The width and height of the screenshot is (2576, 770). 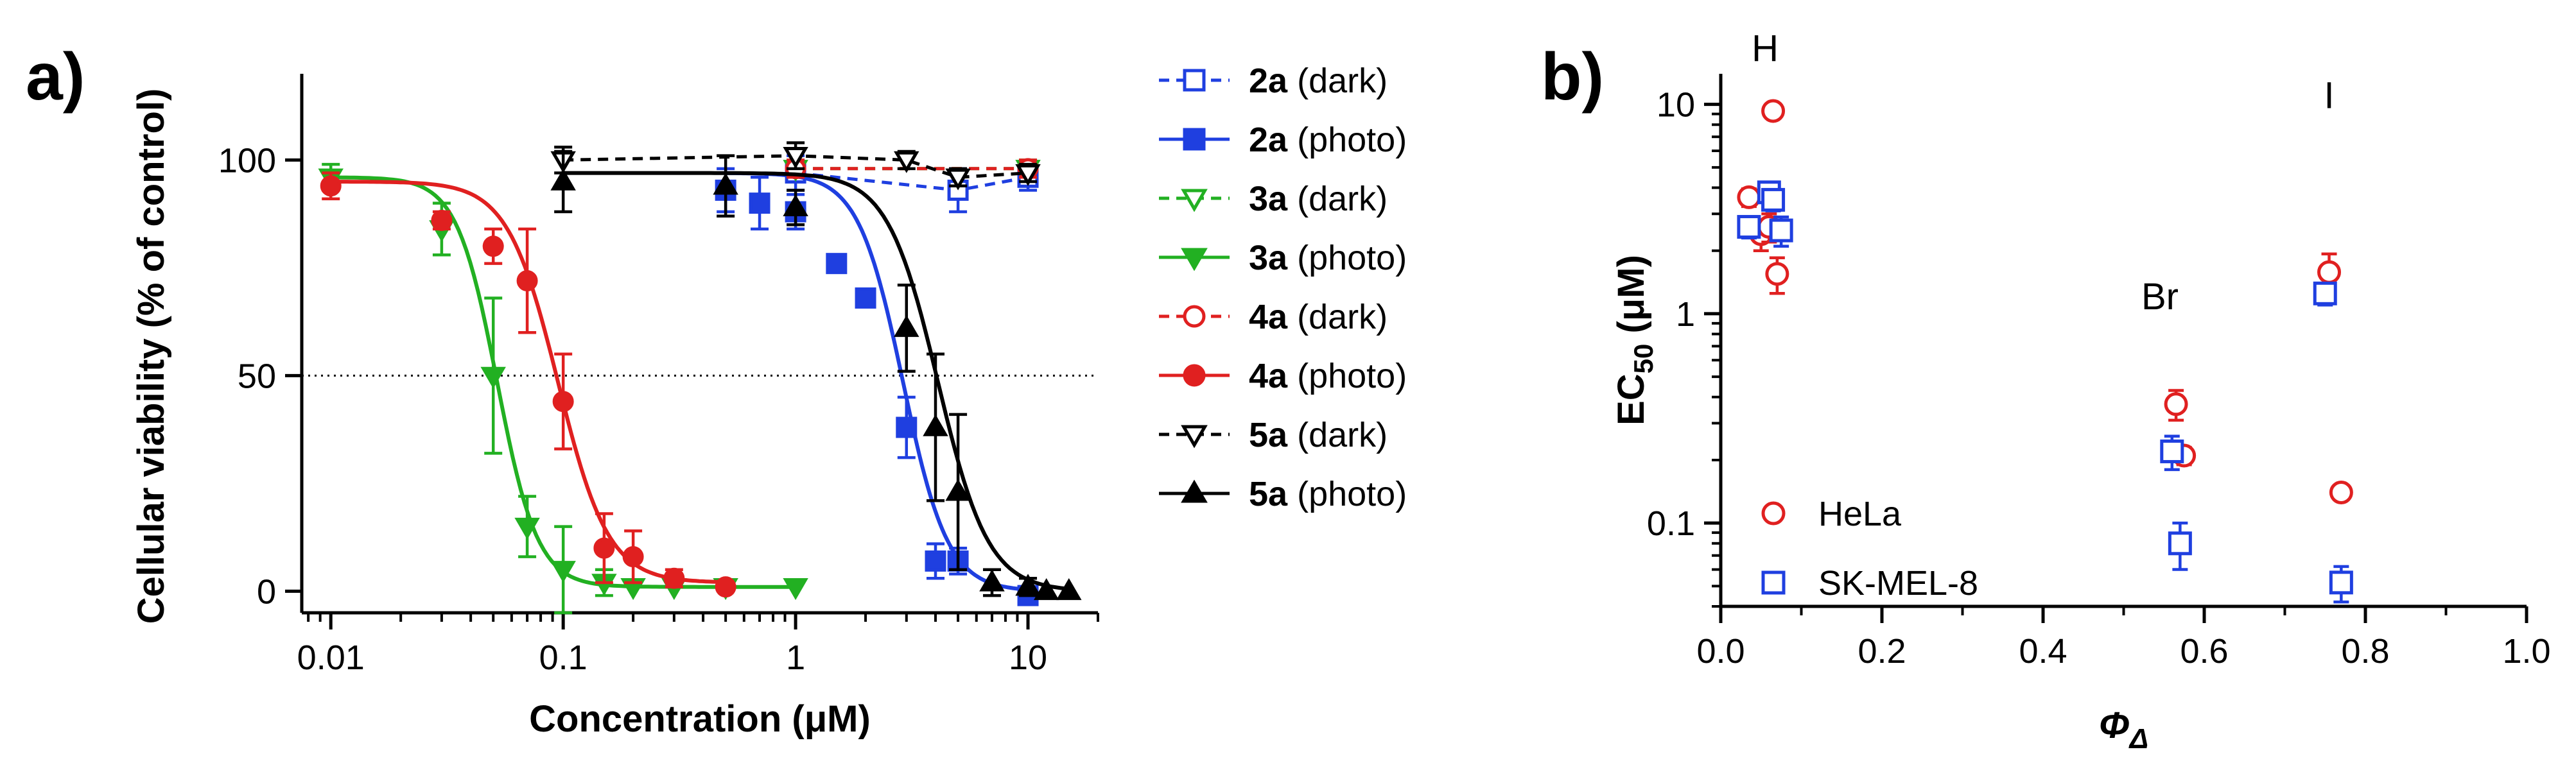 I want to click on panel-a-y-tick-label: 0, so click(x=266, y=592).